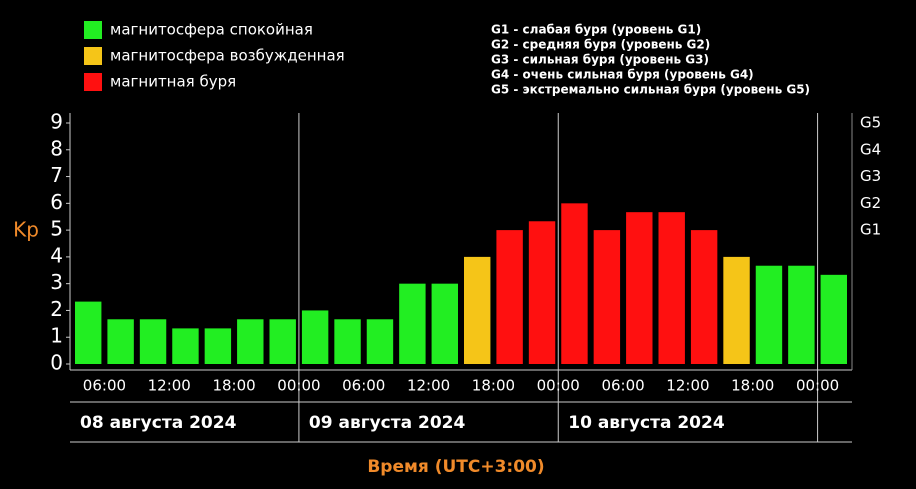  Describe the element at coordinates (596, 30) in the screenshot. I see `storm-level-note: G1 - слабая буря (уровень G1)` at that location.